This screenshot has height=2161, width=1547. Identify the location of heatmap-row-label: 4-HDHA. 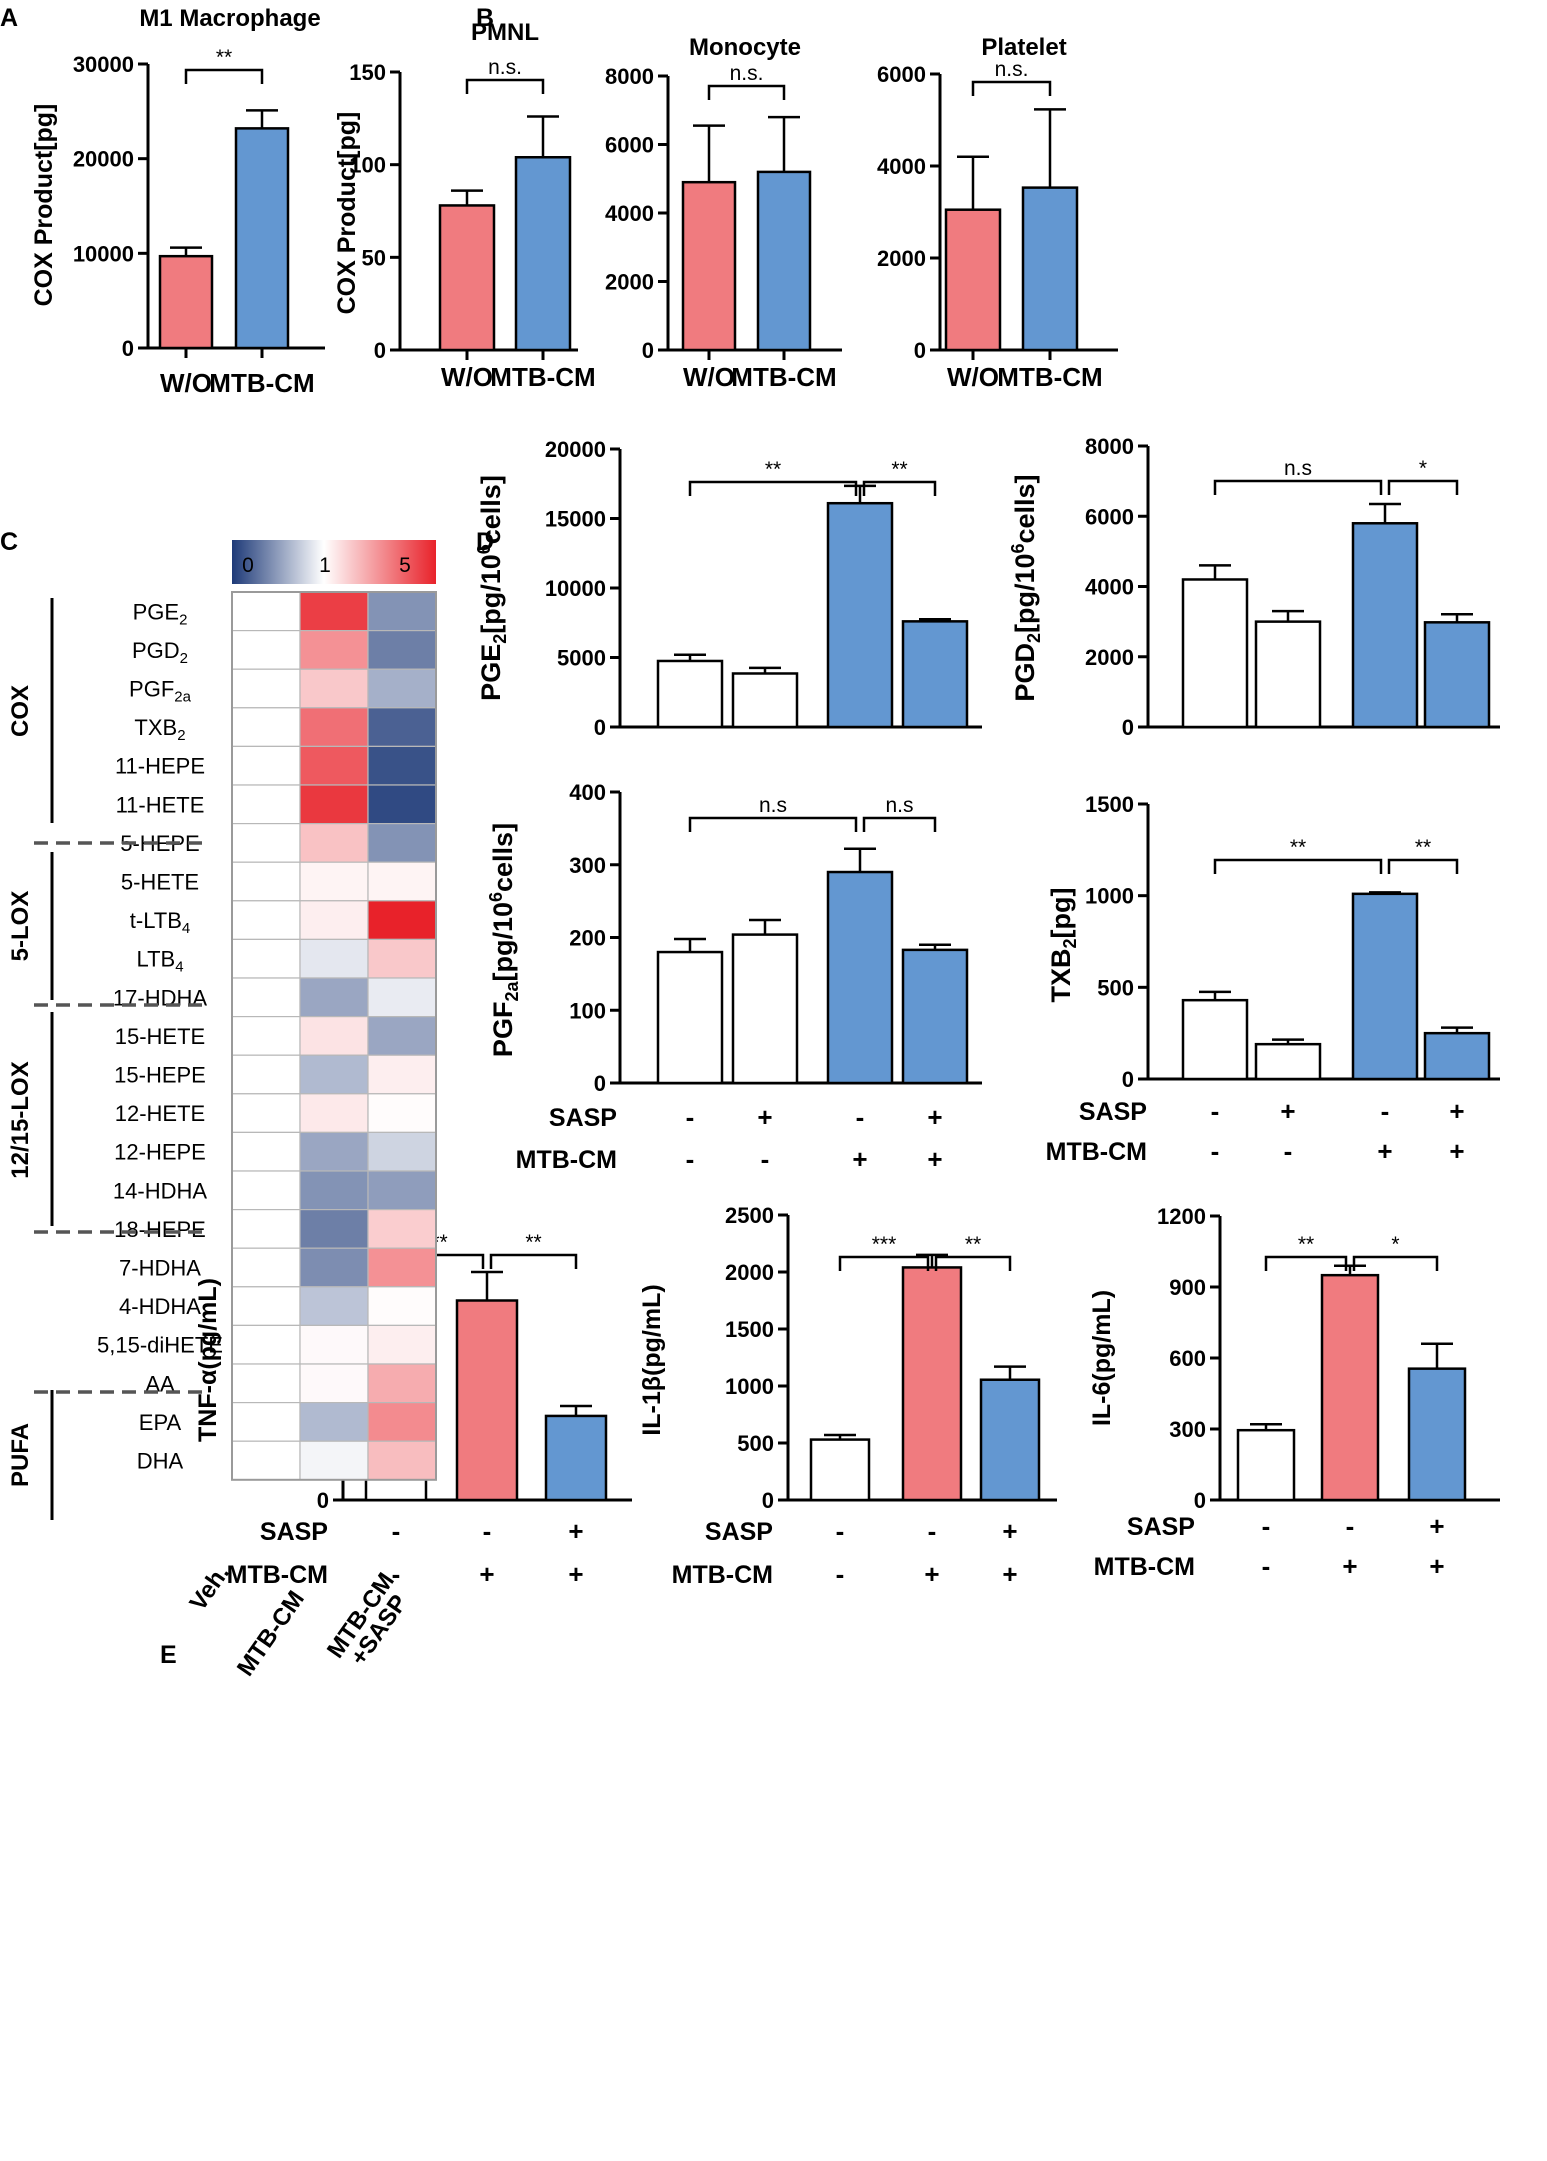
(160, 1306).